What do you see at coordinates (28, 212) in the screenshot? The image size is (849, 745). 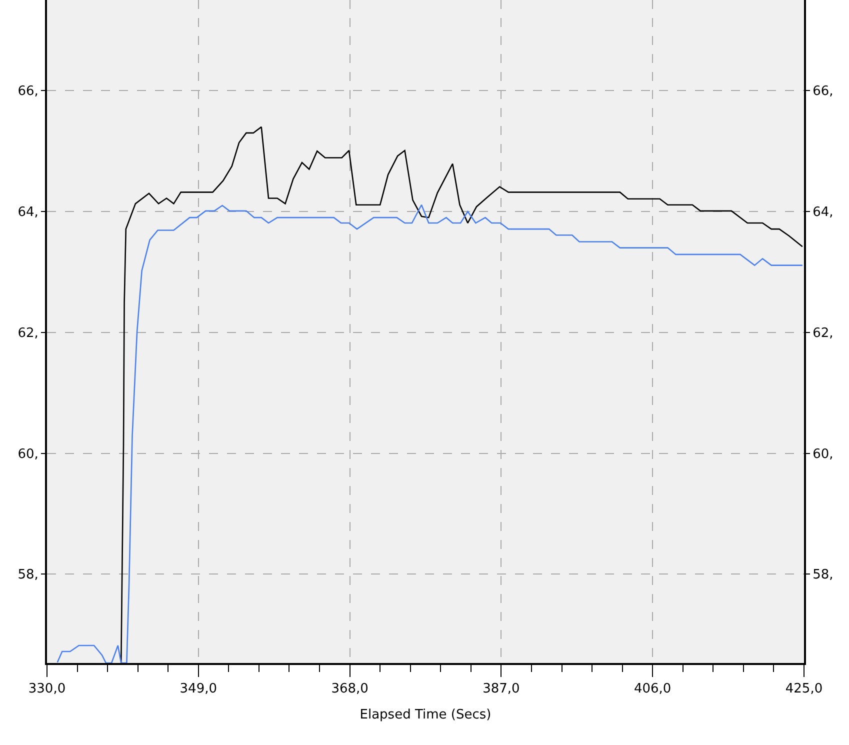 I see `y-tick-label: 64,` at bounding box center [28, 212].